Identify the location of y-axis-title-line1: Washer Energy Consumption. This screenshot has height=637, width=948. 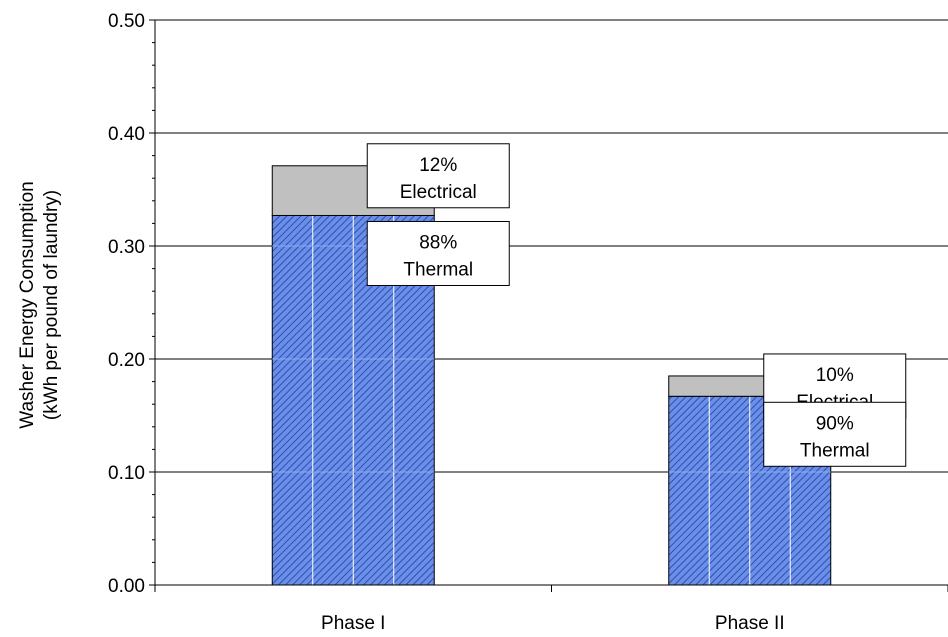
(27, 304).